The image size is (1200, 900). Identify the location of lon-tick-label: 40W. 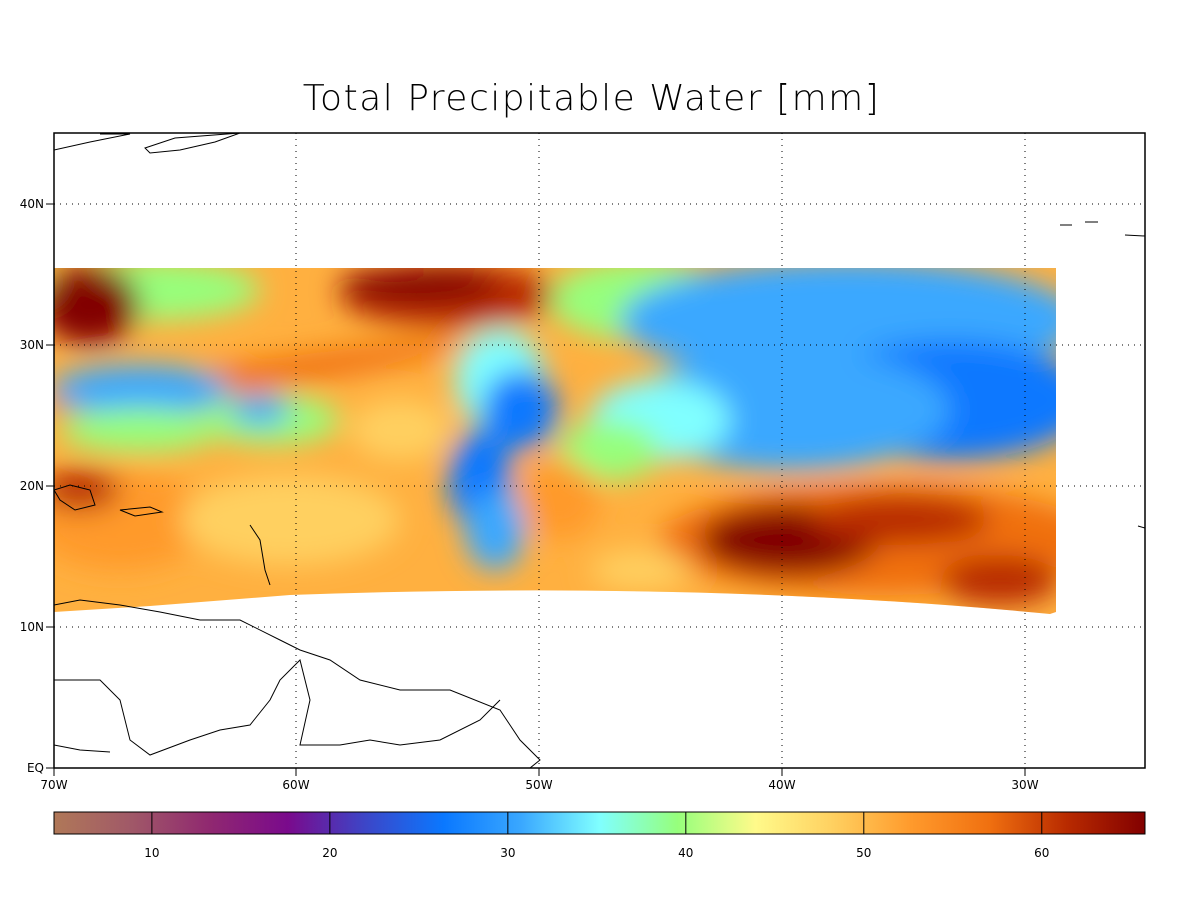
(781, 785).